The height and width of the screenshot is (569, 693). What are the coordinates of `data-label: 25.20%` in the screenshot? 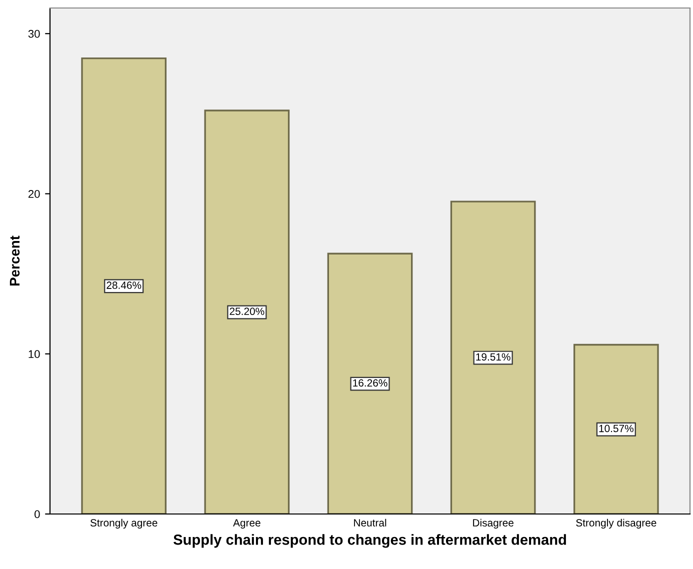 It's located at (247, 312).